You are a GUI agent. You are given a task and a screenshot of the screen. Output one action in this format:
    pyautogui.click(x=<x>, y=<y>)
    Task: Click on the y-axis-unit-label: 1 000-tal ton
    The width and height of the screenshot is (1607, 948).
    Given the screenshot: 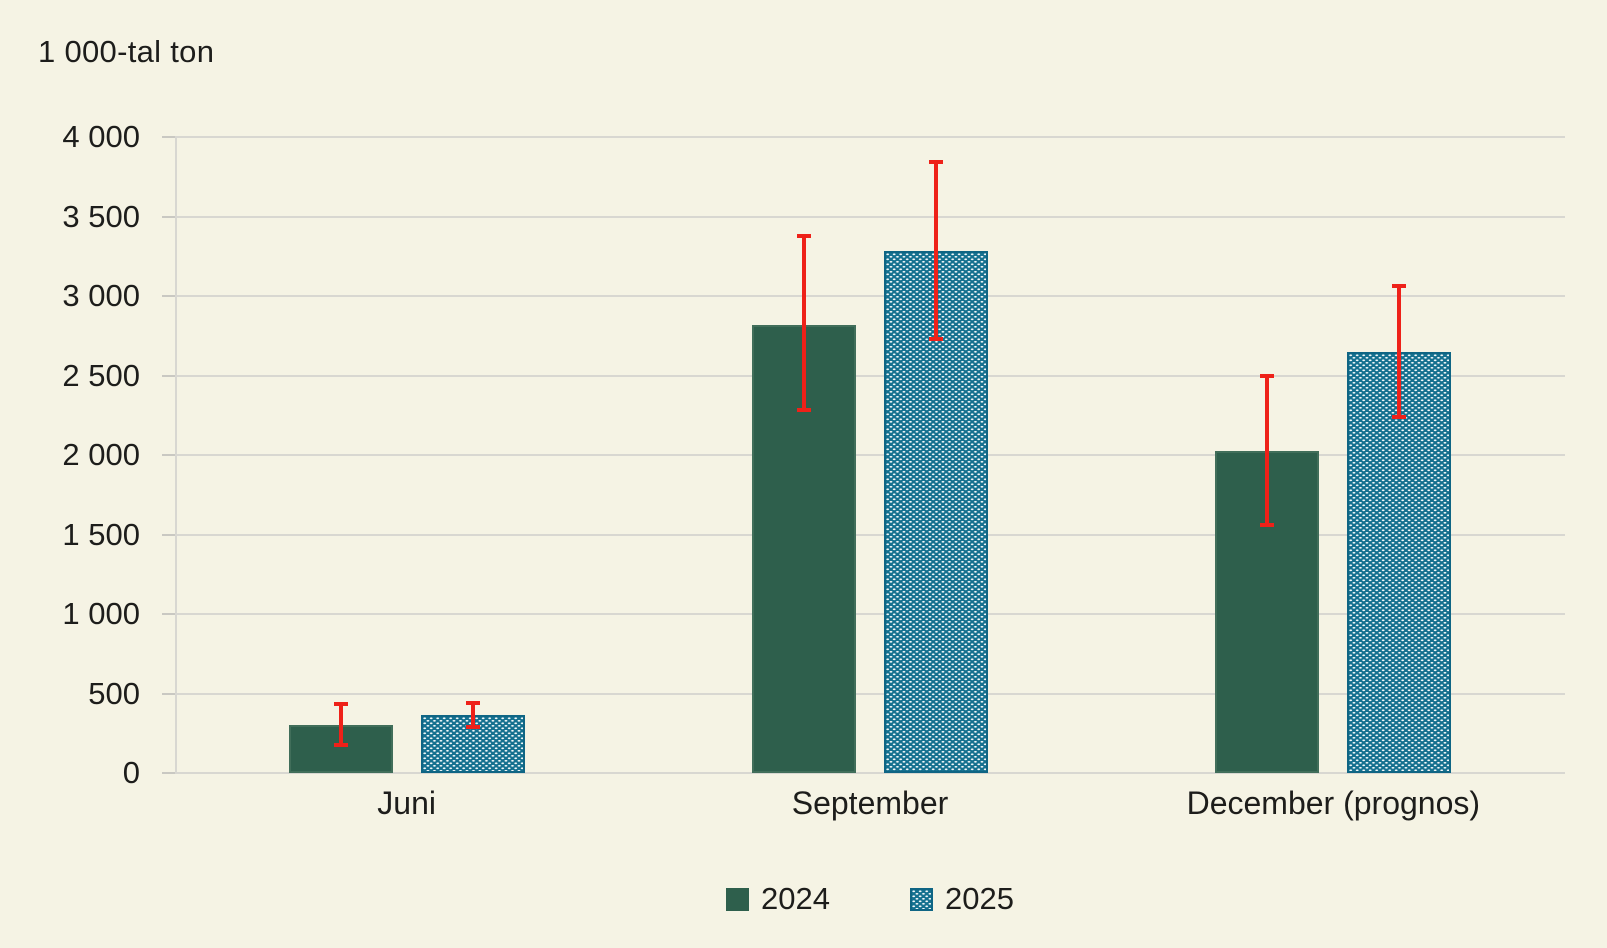 What is the action you would take?
    pyautogui.click(x=126, y=51)
    